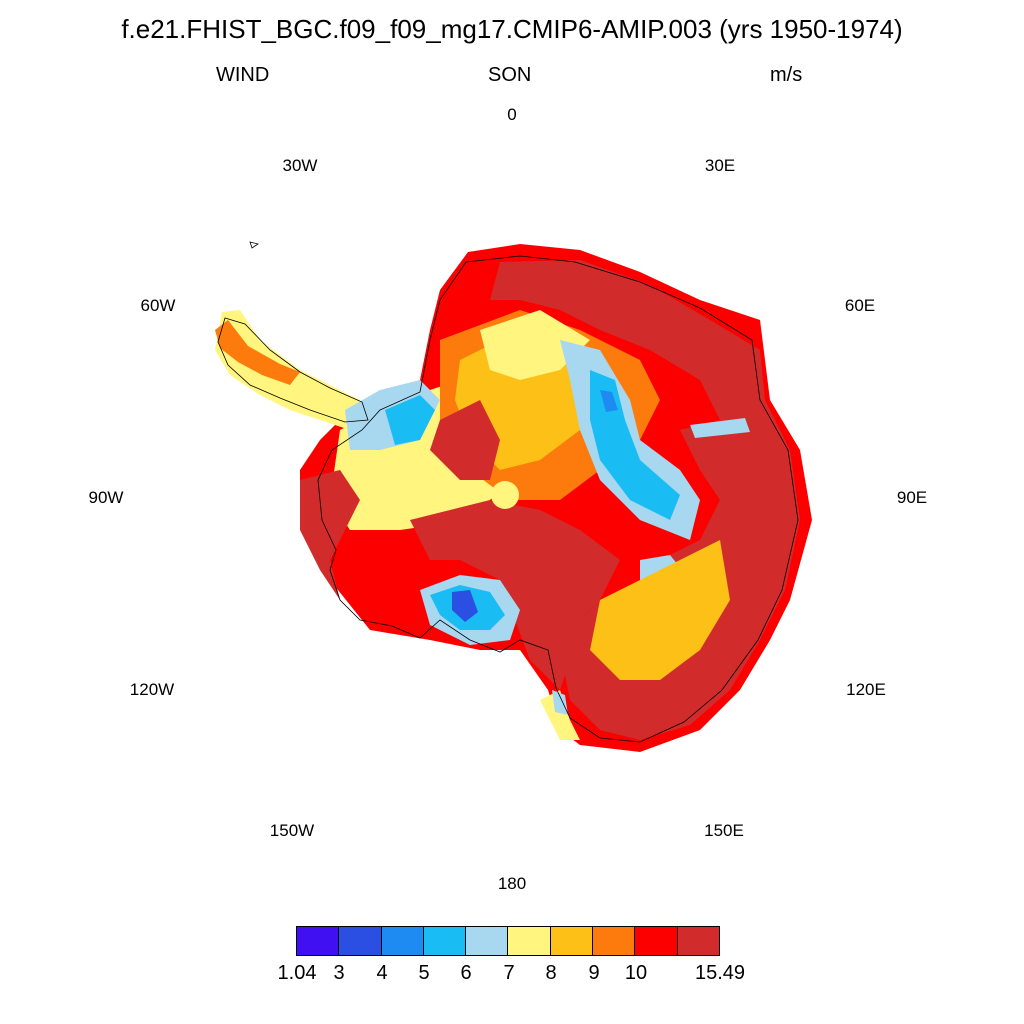 This screenshot has width=1024, height=1024. What do you see at coordinates (505, 495) in the screenshot?
I see `pole-marker` at bounding box center [505, 495].